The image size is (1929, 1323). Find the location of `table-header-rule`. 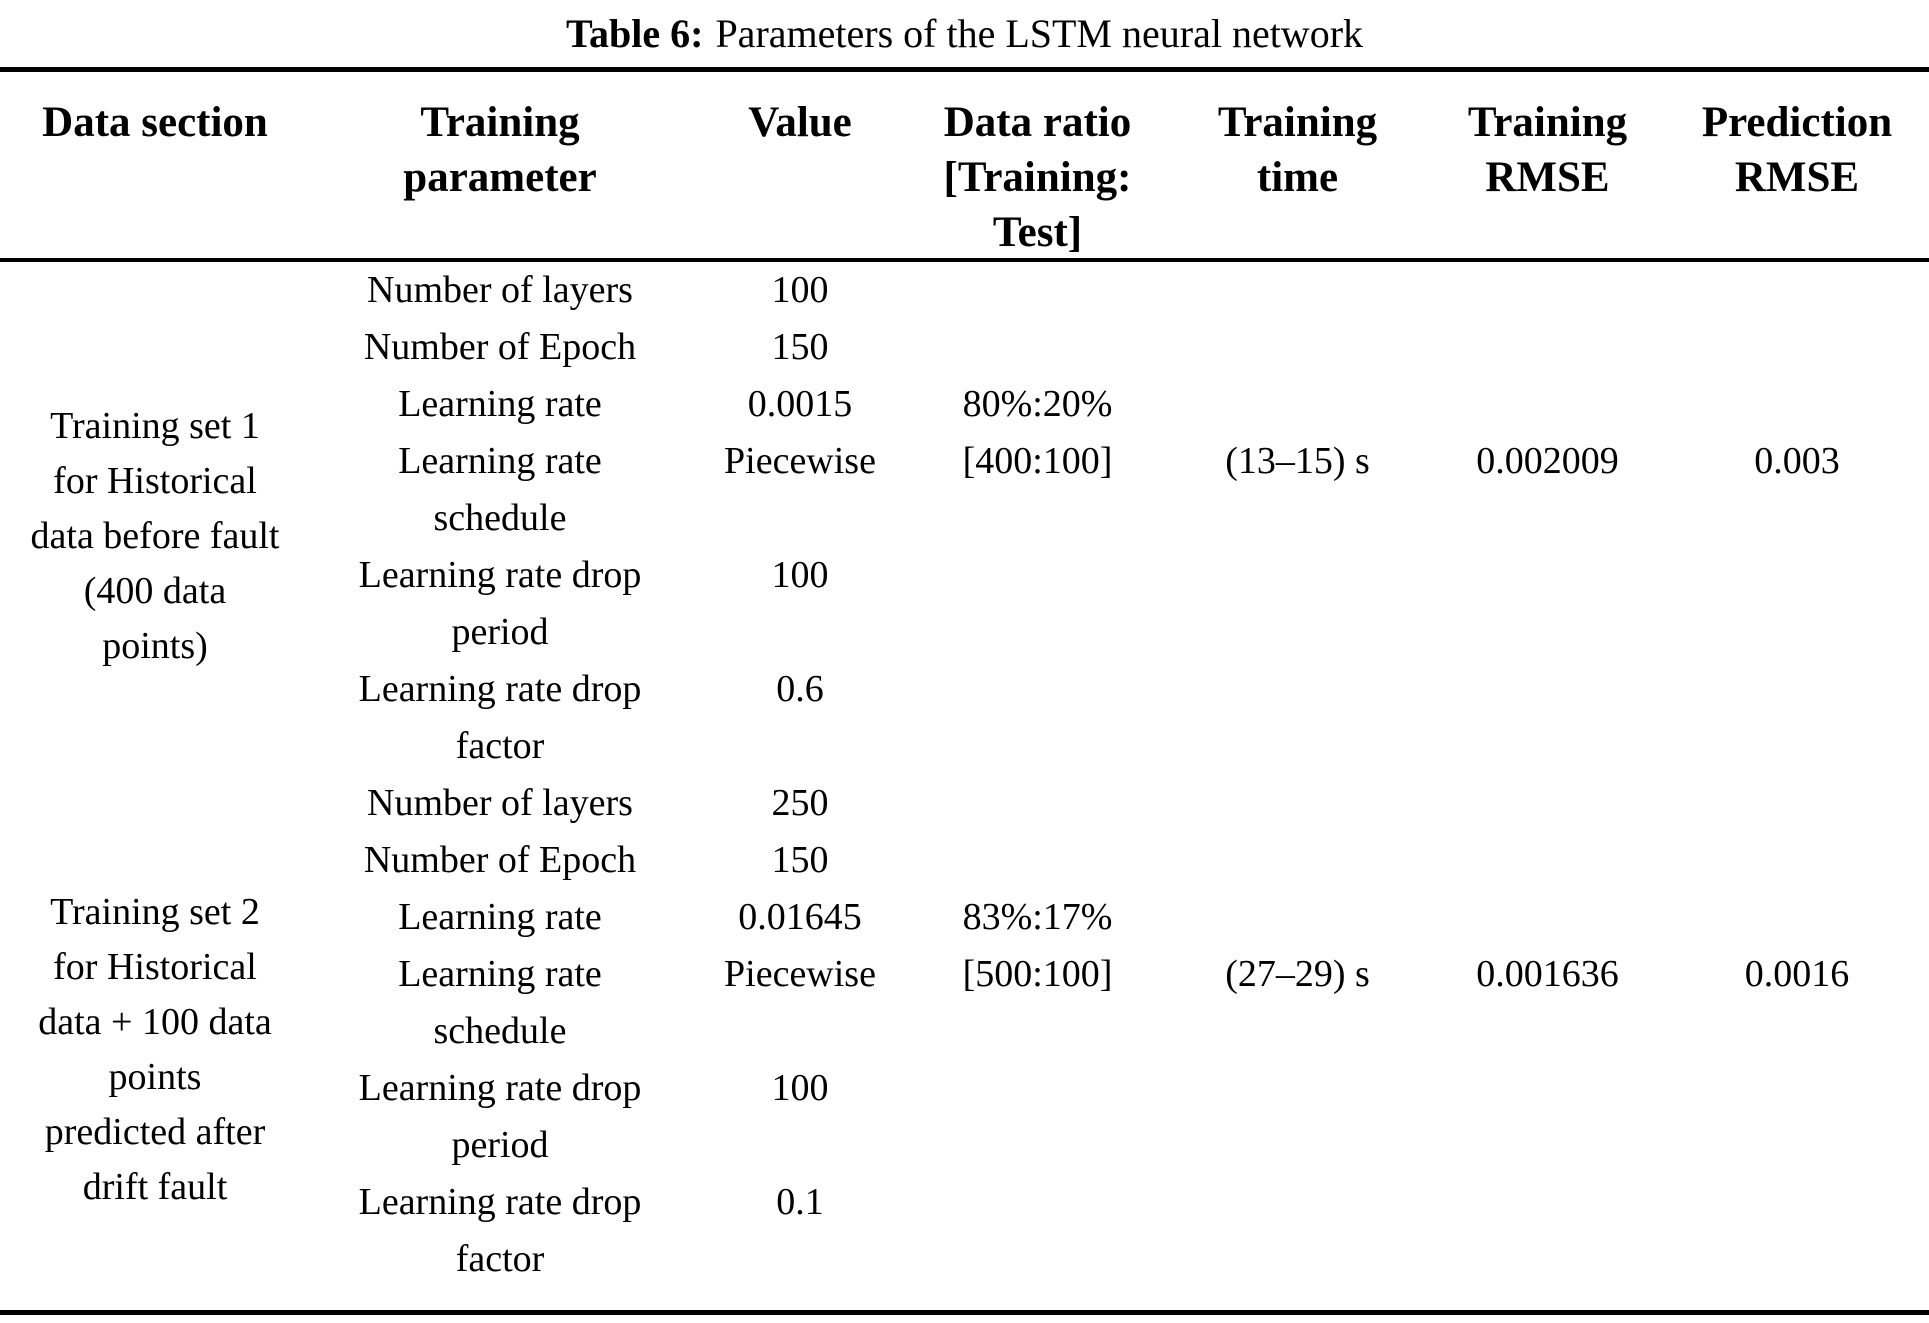

table-header-rule is located at coordinates (964, 260).